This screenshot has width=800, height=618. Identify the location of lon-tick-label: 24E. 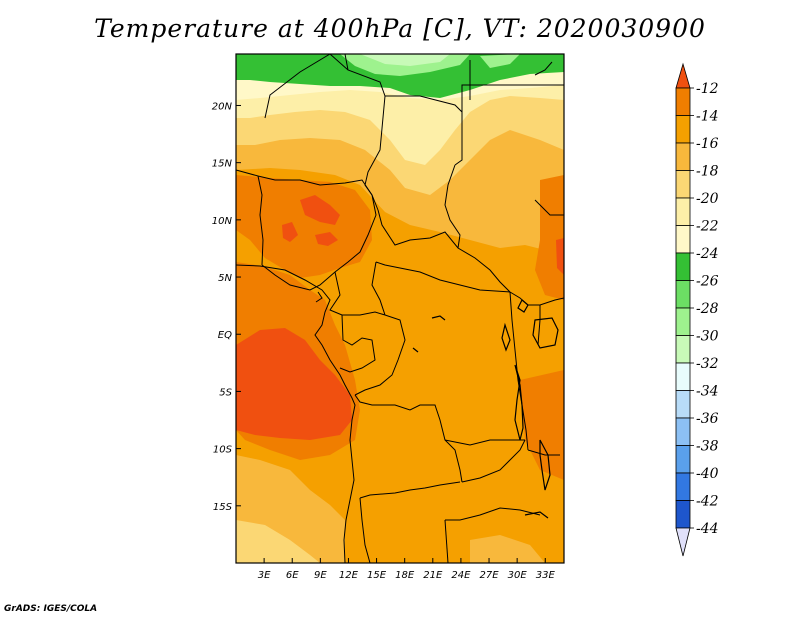
(461, 575).